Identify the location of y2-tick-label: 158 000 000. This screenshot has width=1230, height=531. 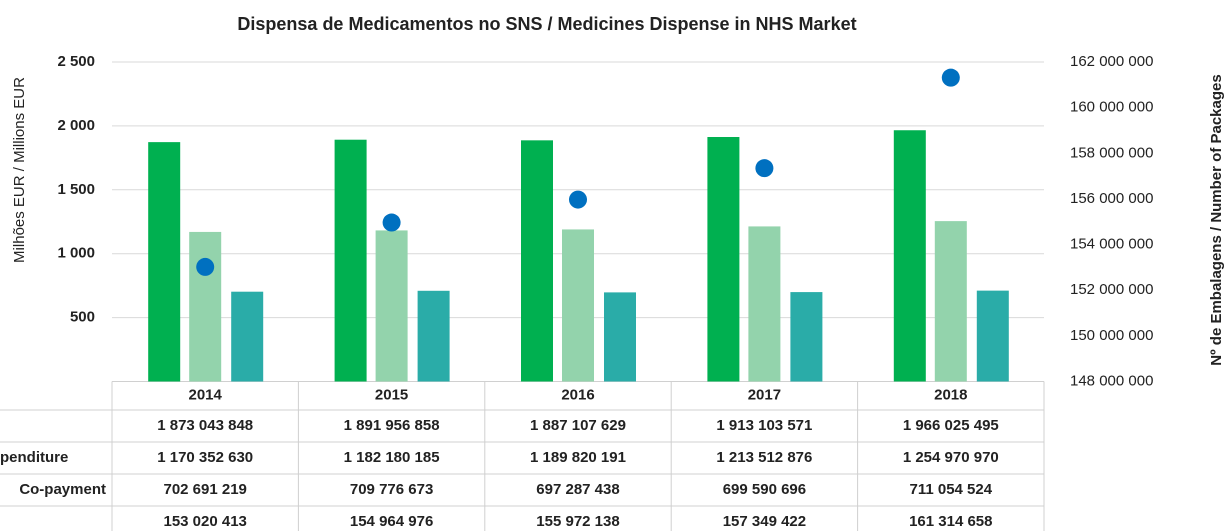
(1111, 152).